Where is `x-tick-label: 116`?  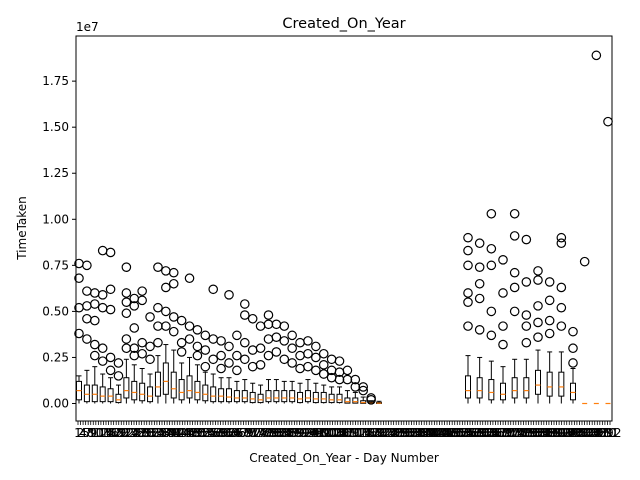 x-tick-label: 116 is located at coordinates (365, 433).